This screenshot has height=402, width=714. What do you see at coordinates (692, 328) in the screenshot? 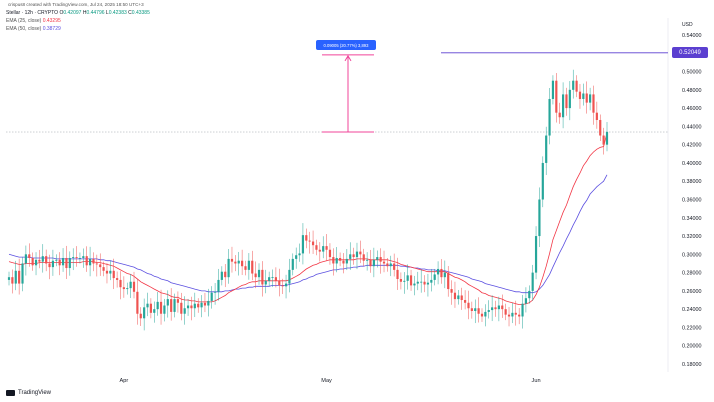
I see `y-tick-label: 0.22000` at bounding box center [692, 328].